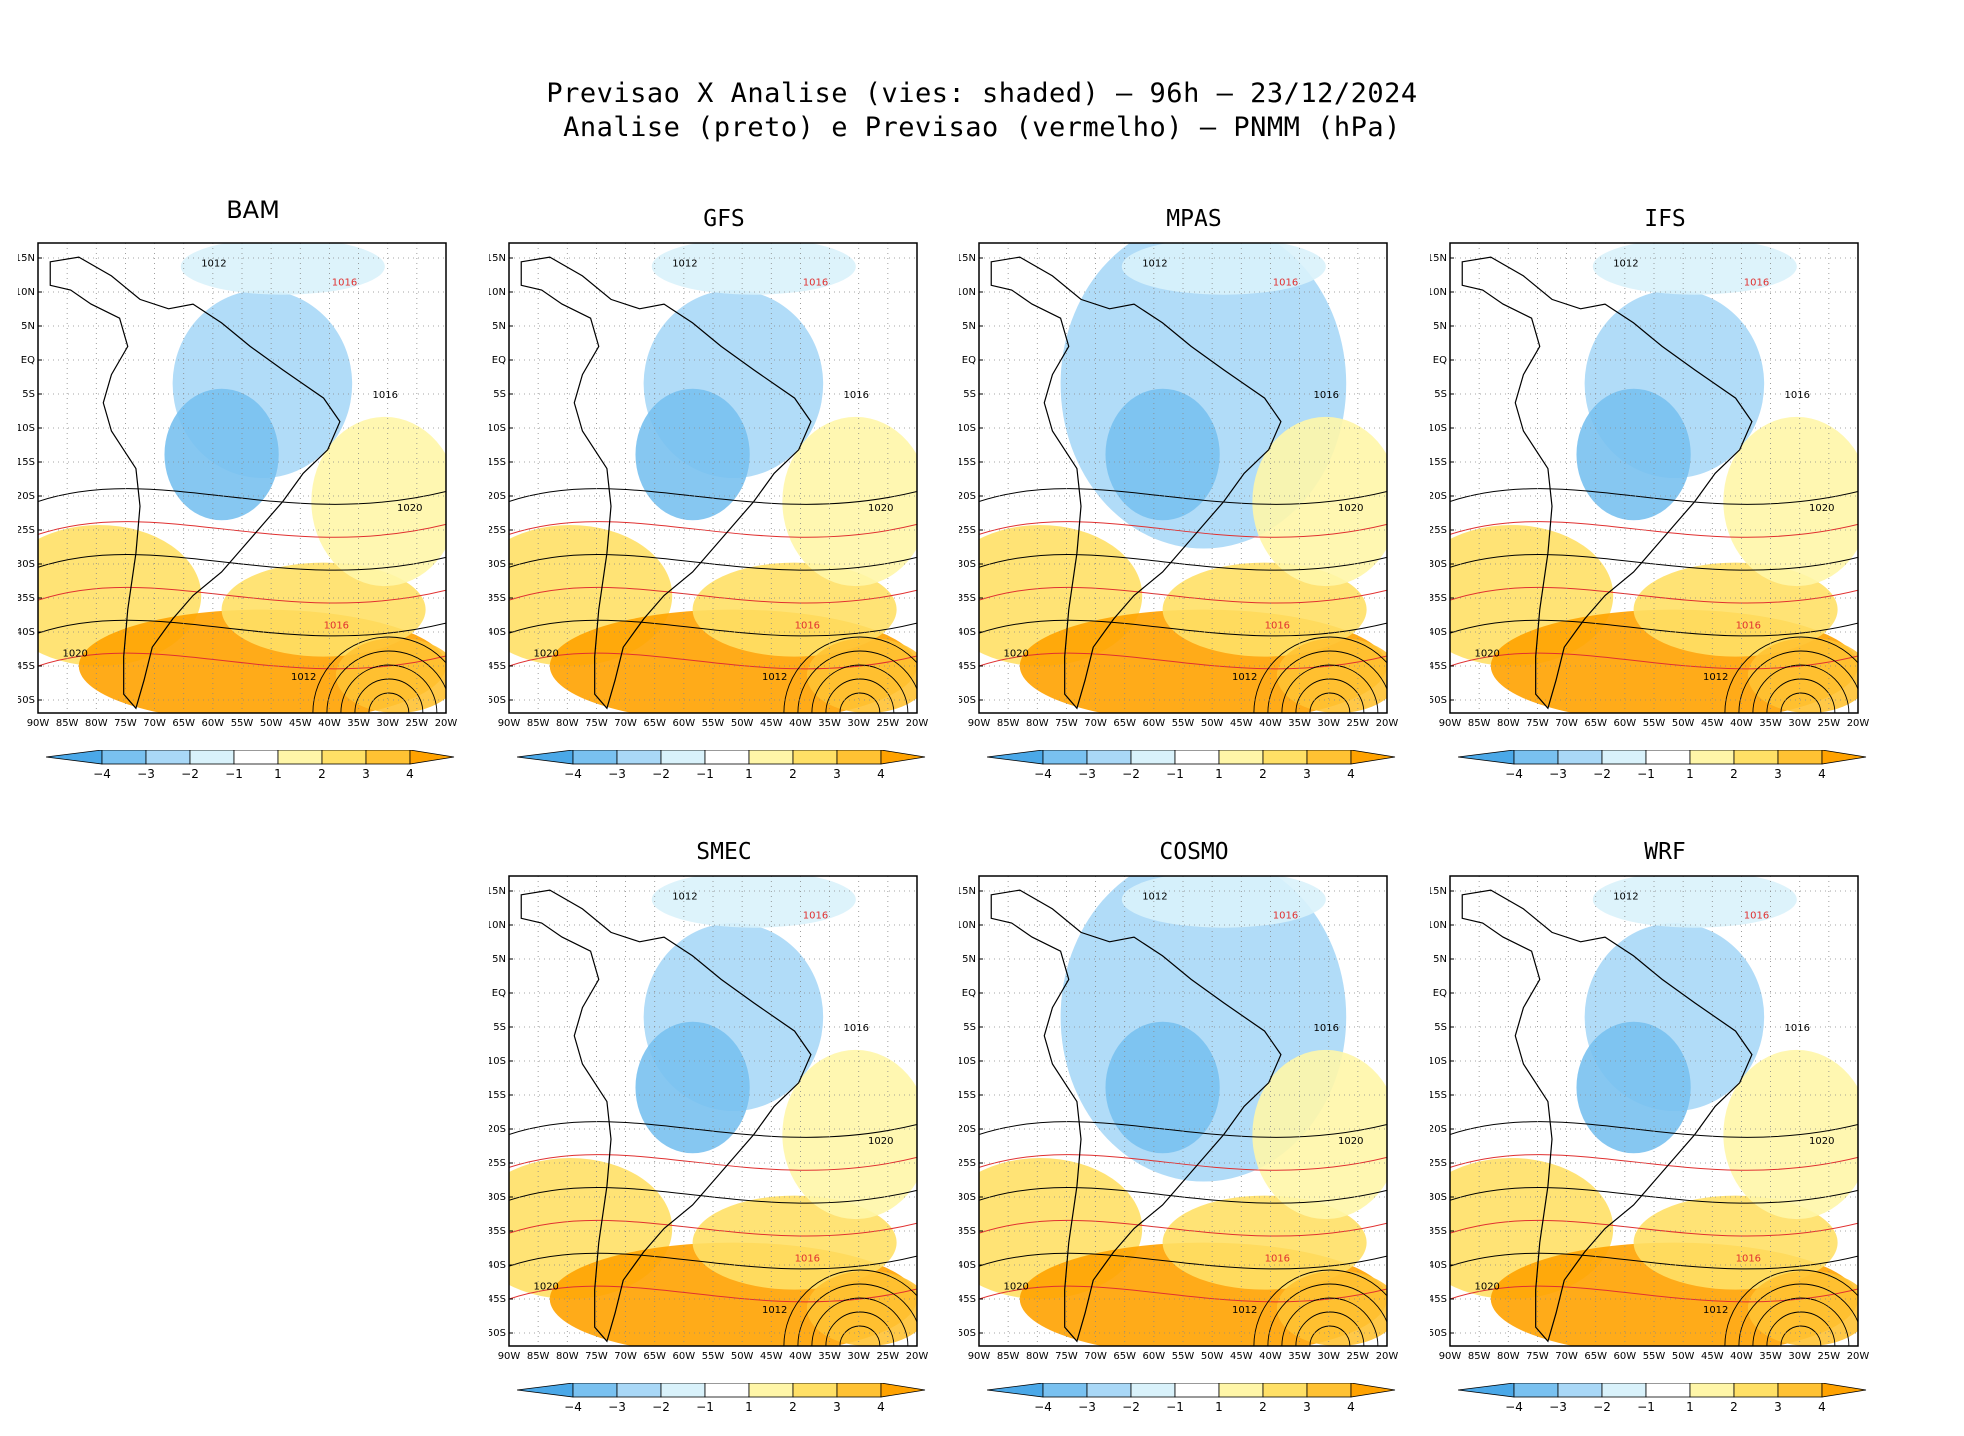  What do you see at coordinates (183, 723) in the screenshot?
I see `lon-tick-label: 65W` at bounding box center [183, 723].